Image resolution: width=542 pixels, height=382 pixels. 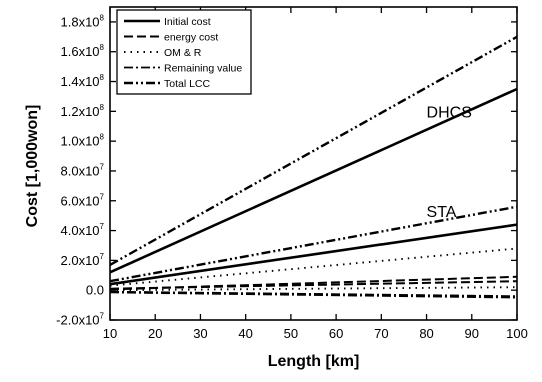 What do you see at coordinates (83, 200) in the screenshot?
I see `y-tick-label: 6.0x107` at bounding box center [83, 200].